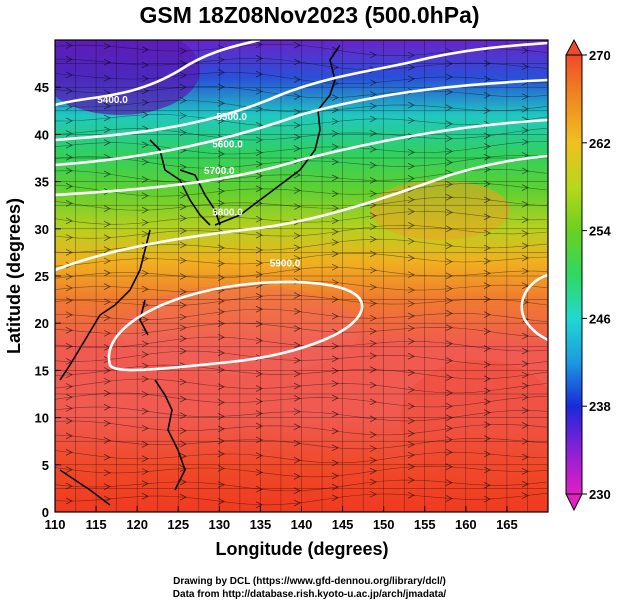 This screenshot has height=605, width=619. Describe the element at coordinates (42, 229) in the screenshot. I see `y-tick-label: 30` at that location.